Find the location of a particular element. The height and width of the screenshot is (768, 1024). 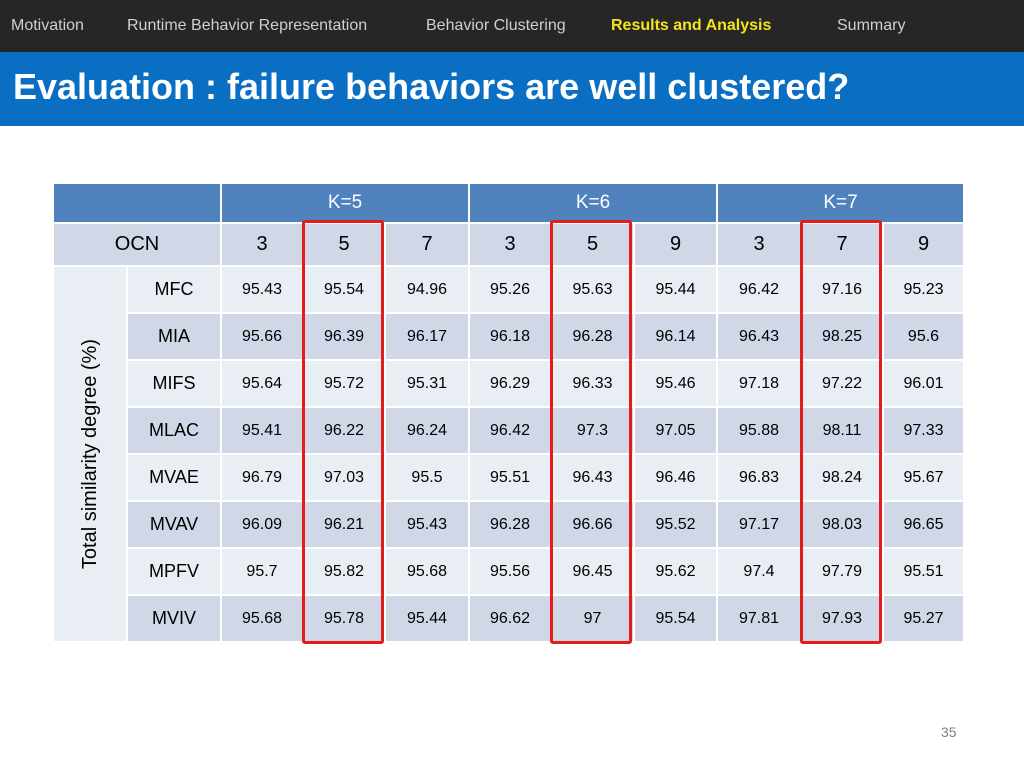

nav-item-summary: Summary is located at coordinates (871, 25).